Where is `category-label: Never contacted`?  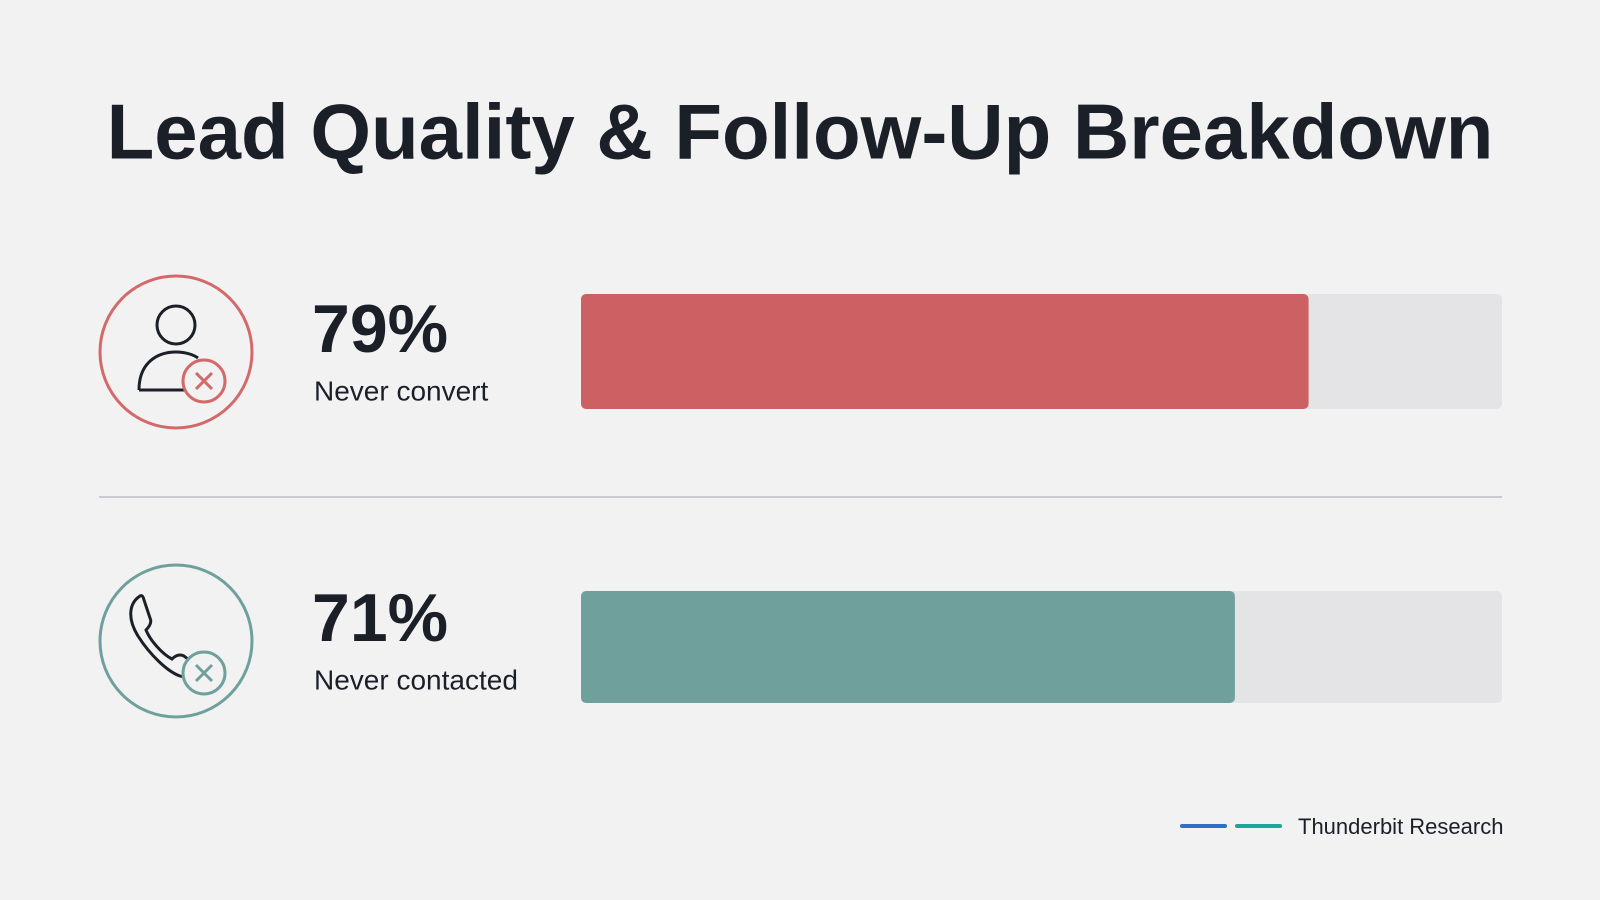
category-label: Never contacted is located at coordinates (416, 679).